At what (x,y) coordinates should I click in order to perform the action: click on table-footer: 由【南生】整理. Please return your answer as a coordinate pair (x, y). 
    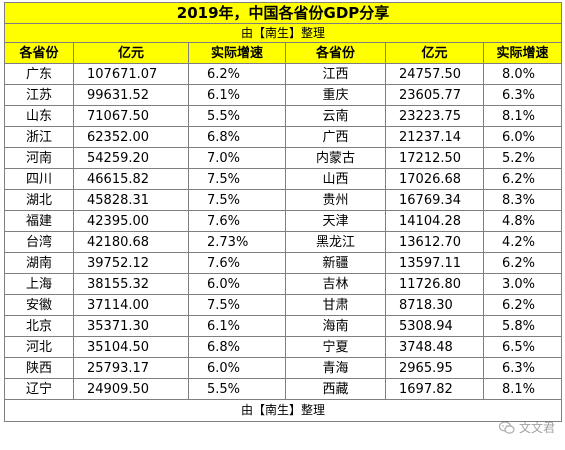
    Looking at the image, I should click on (283, 410).